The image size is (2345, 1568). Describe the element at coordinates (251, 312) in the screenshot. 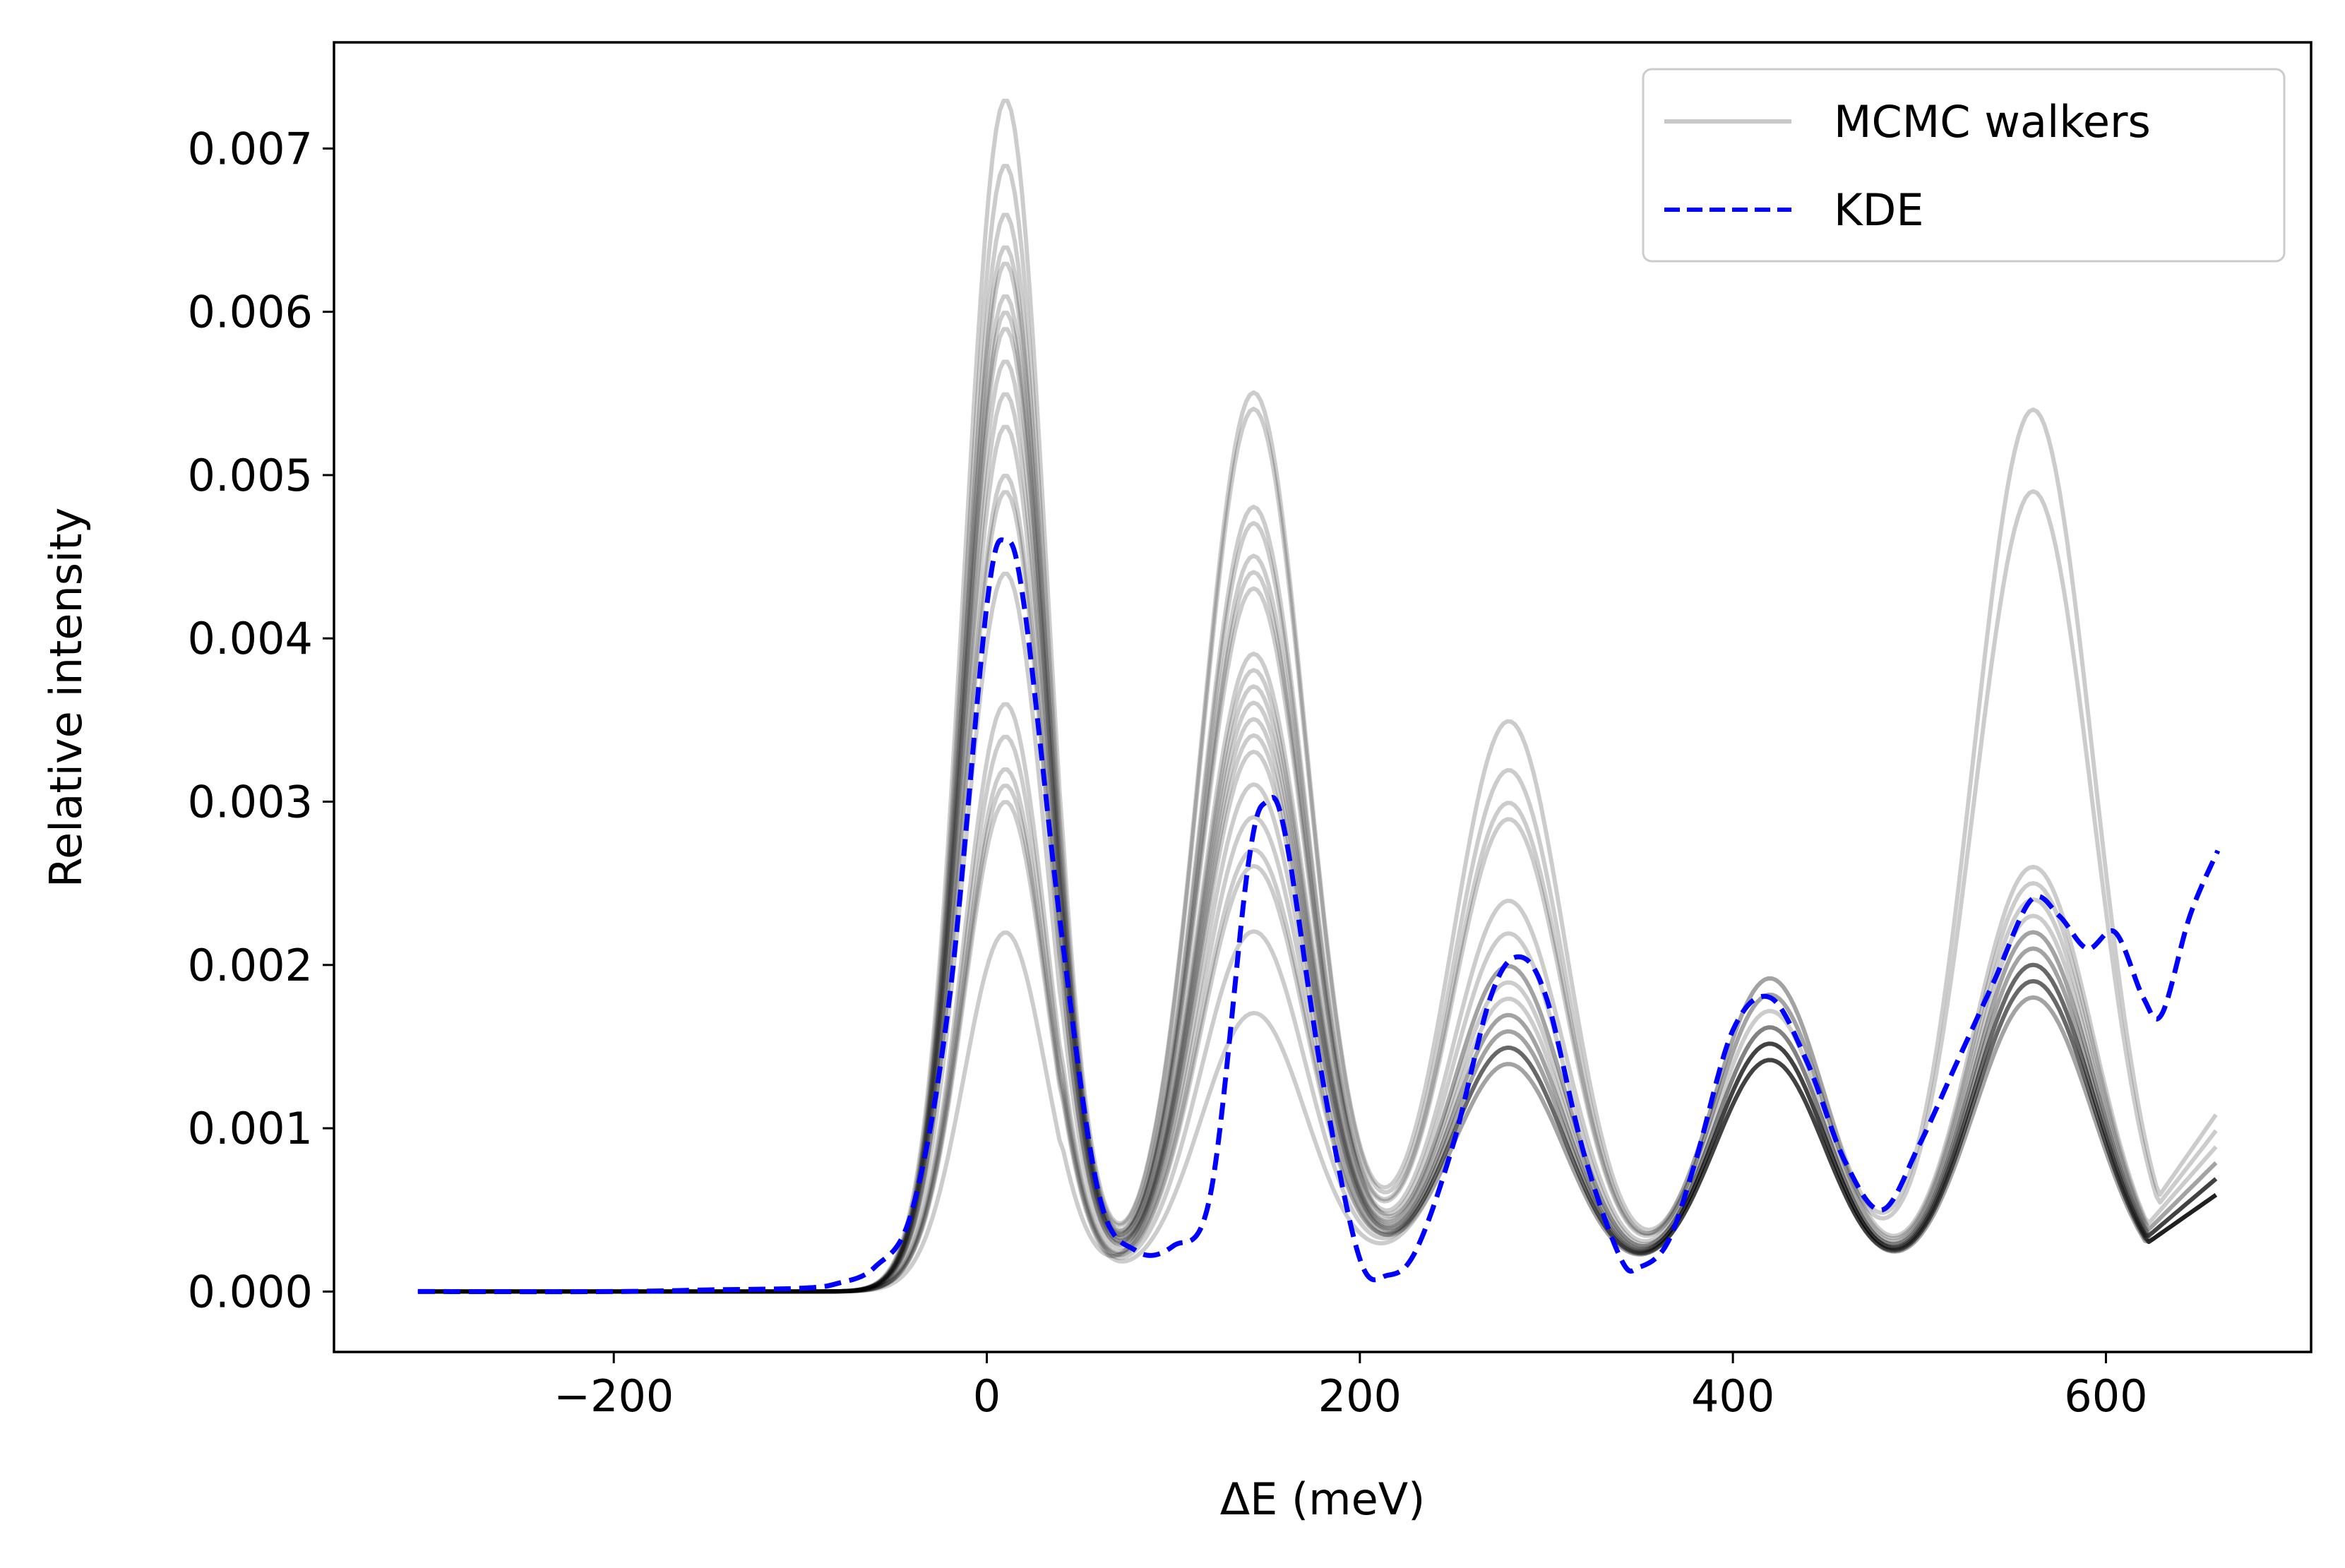

I see `y-tick-label: 0.006` at that location.